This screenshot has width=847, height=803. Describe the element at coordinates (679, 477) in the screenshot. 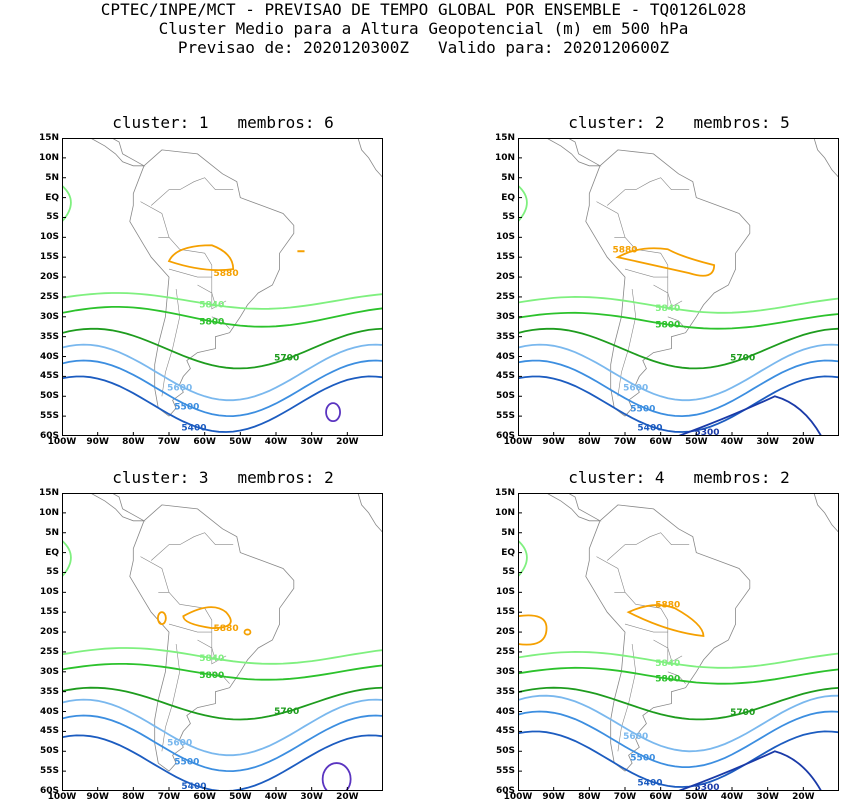

I see `panel-title-4: cluster: 4 membros: 2` at that location.